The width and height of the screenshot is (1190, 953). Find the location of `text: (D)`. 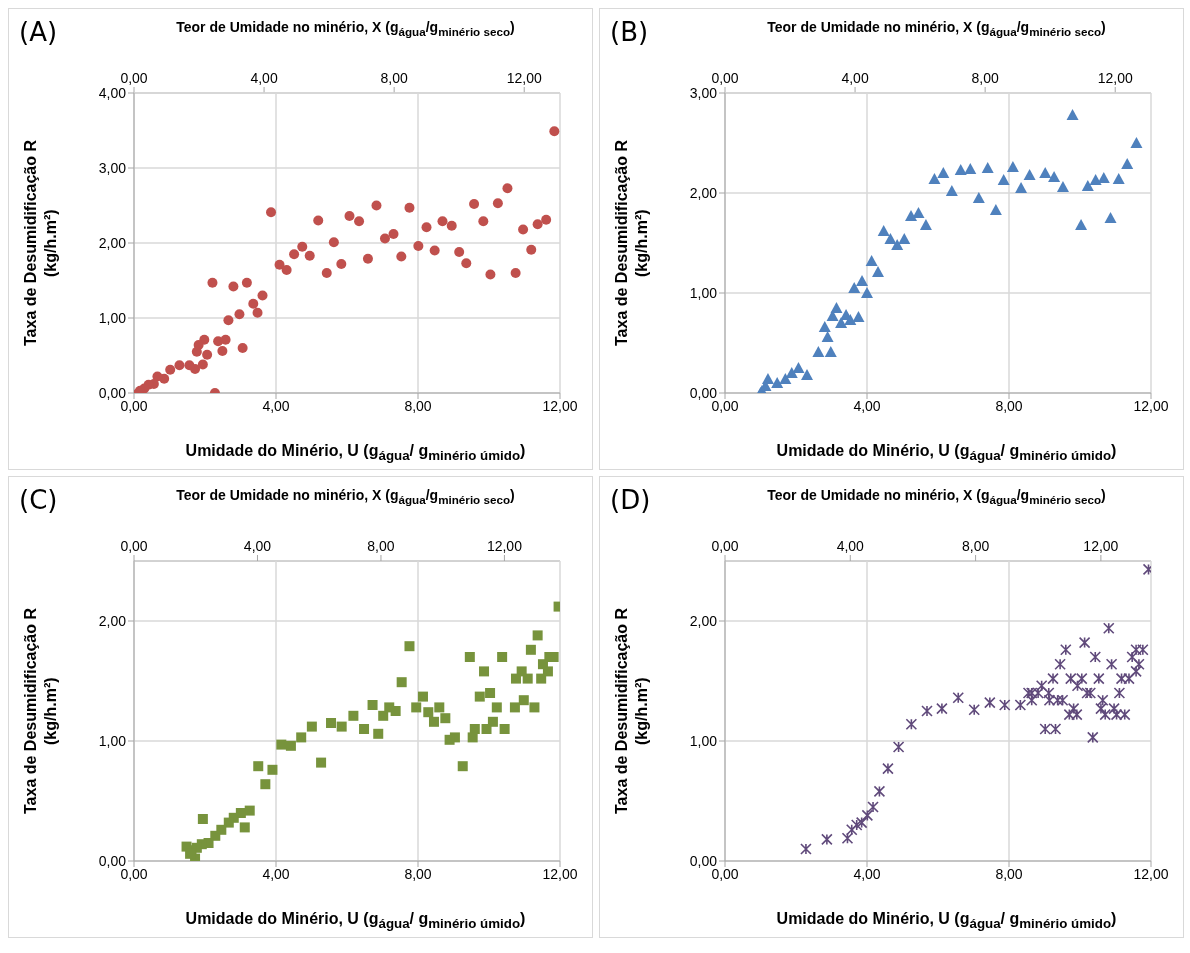

text: (D) is located at coordinates (630, 500).